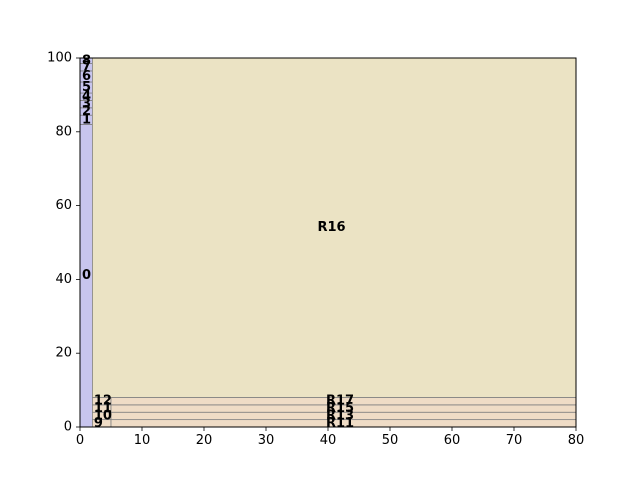  What do you see at coordinates (86, 60) in the screenshot?
I see `region-label-8: 8` at bounding box center [86, 60].